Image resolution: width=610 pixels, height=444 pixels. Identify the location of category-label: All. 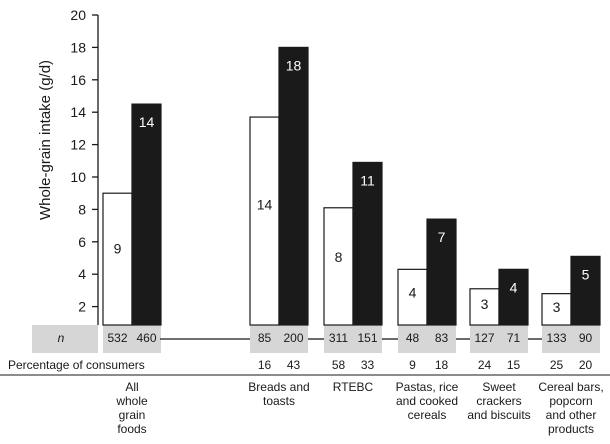
(131, 387).